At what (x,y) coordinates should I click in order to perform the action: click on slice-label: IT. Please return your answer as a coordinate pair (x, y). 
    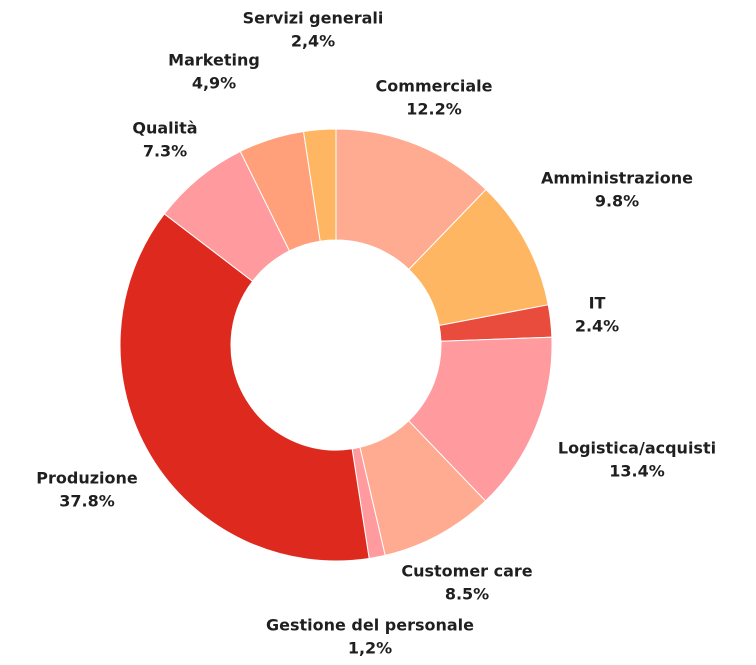
    Looking at the image, I should click on (597, 303).